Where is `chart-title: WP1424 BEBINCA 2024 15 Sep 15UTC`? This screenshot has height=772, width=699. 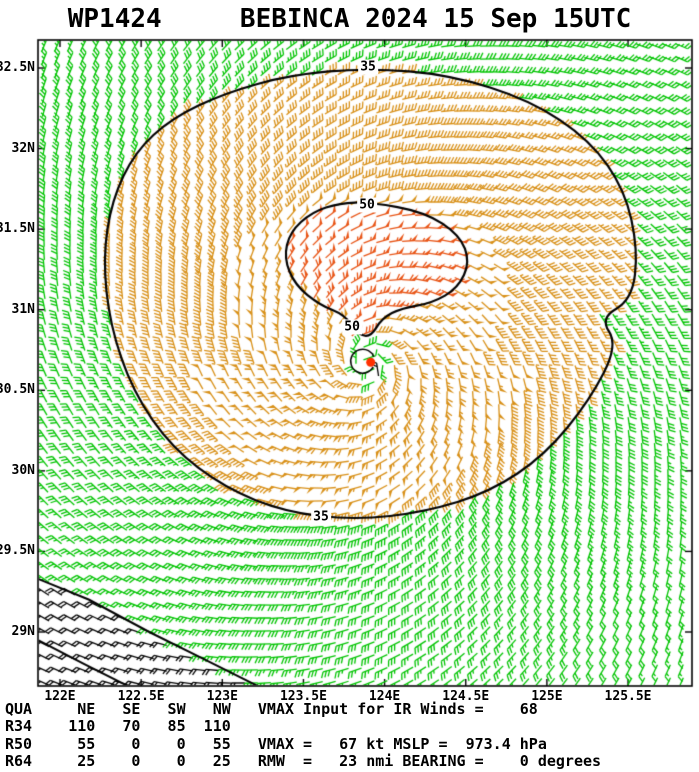
chart-title: WP1424 BEBINCA 2024 15 Sep 15UTC is located at coordinates (349, 19).